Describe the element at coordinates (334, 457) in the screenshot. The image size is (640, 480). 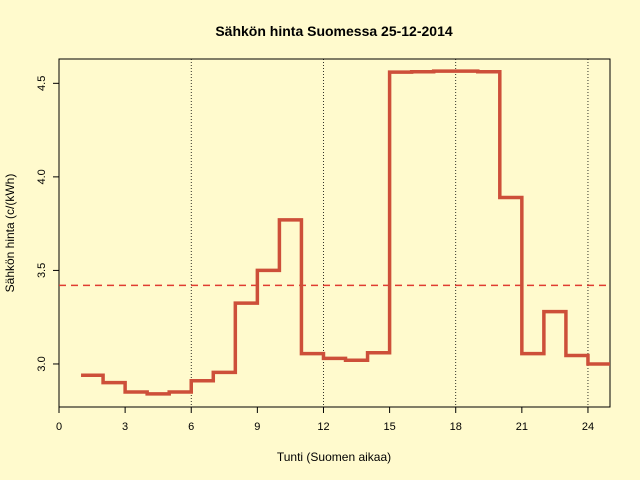
I see `x-axis-label: Tunti (Suomen aikaa)` at that location.